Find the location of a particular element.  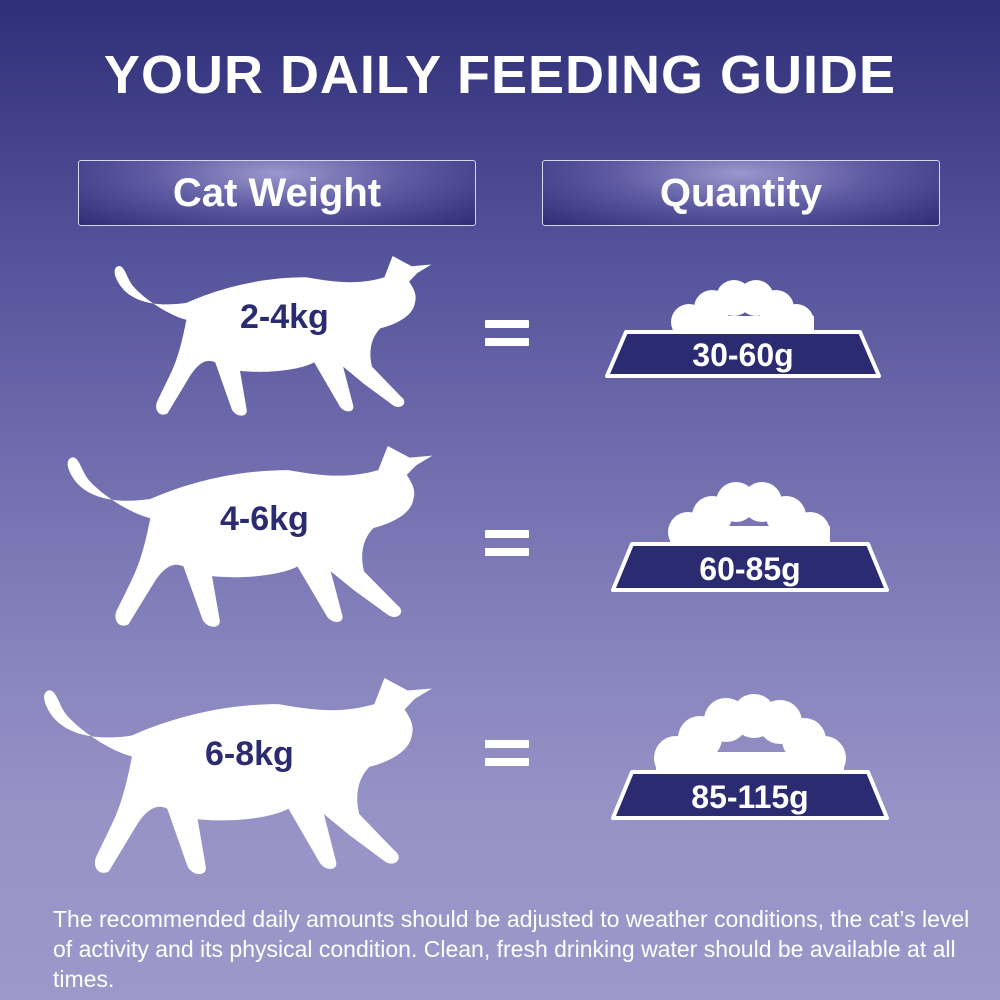

quantity-header: Quantity is located at coordinates (741, 193).